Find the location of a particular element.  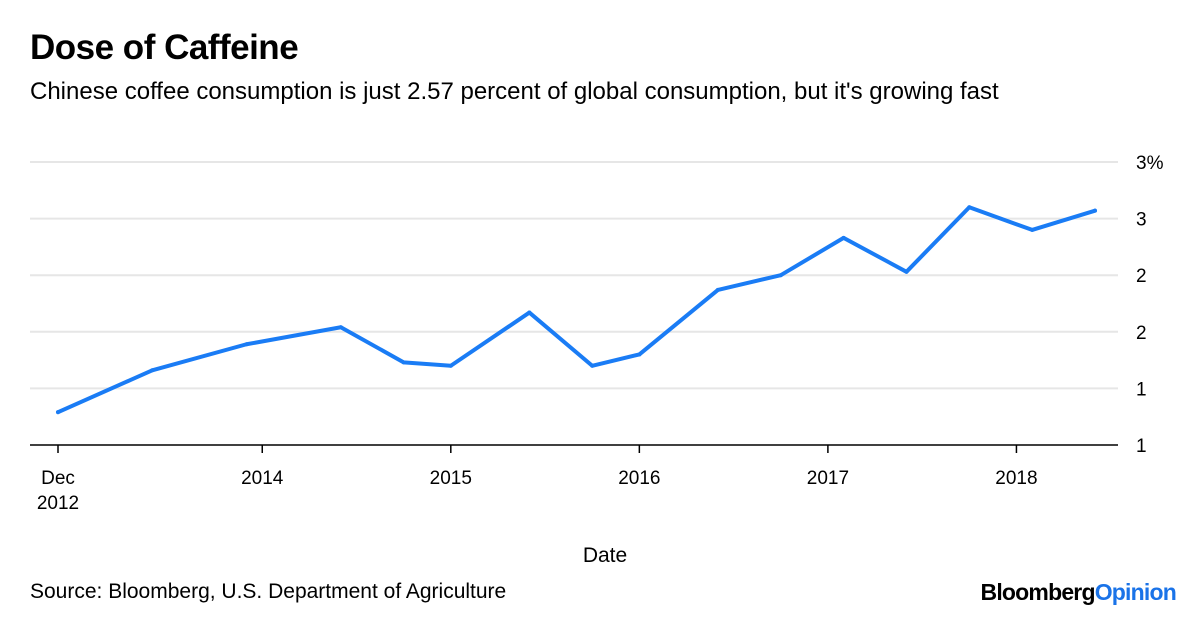

x-tick-label: Dec 2012 is located at coordinates (58, 491).